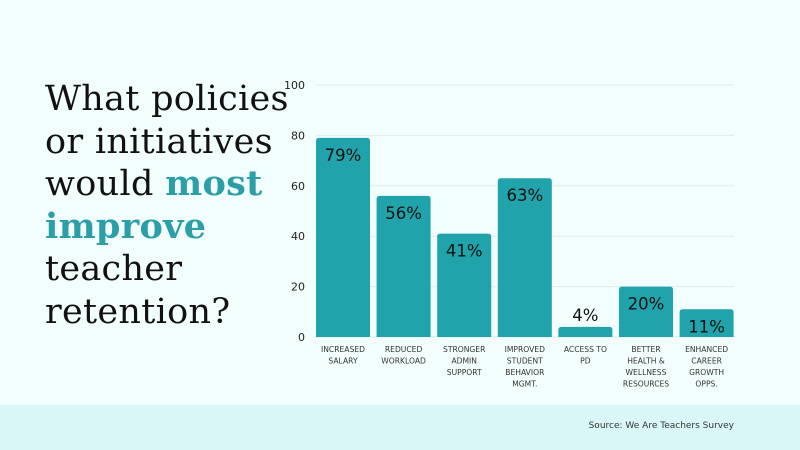 The height and width of the screenshot is (450, 800). What do you see at coordinates (464, 251) in the screenshot?
I see `data-label: 41%` at bounding box center [464, 251].